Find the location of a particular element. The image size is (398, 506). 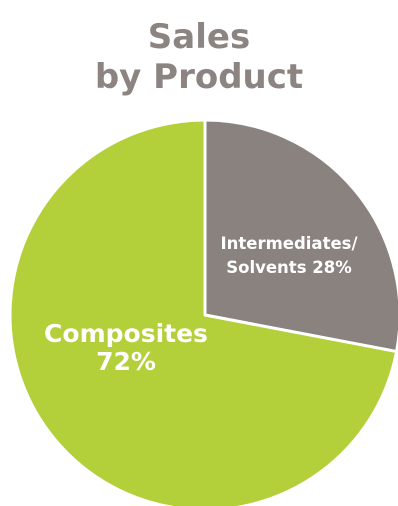

chart-title-line-1: Sales is located at coordinates (199, 37).